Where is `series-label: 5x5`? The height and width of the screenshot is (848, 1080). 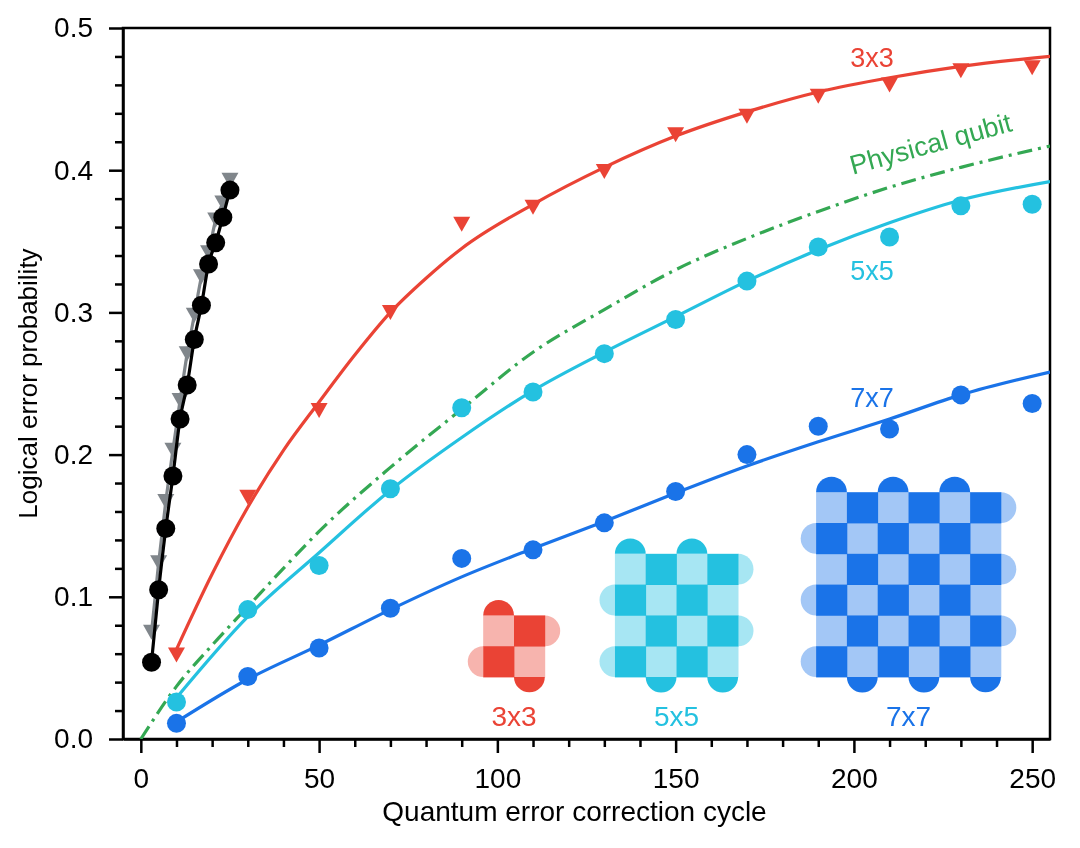
series-label: 5x5 is located at coordinates (872, 270).